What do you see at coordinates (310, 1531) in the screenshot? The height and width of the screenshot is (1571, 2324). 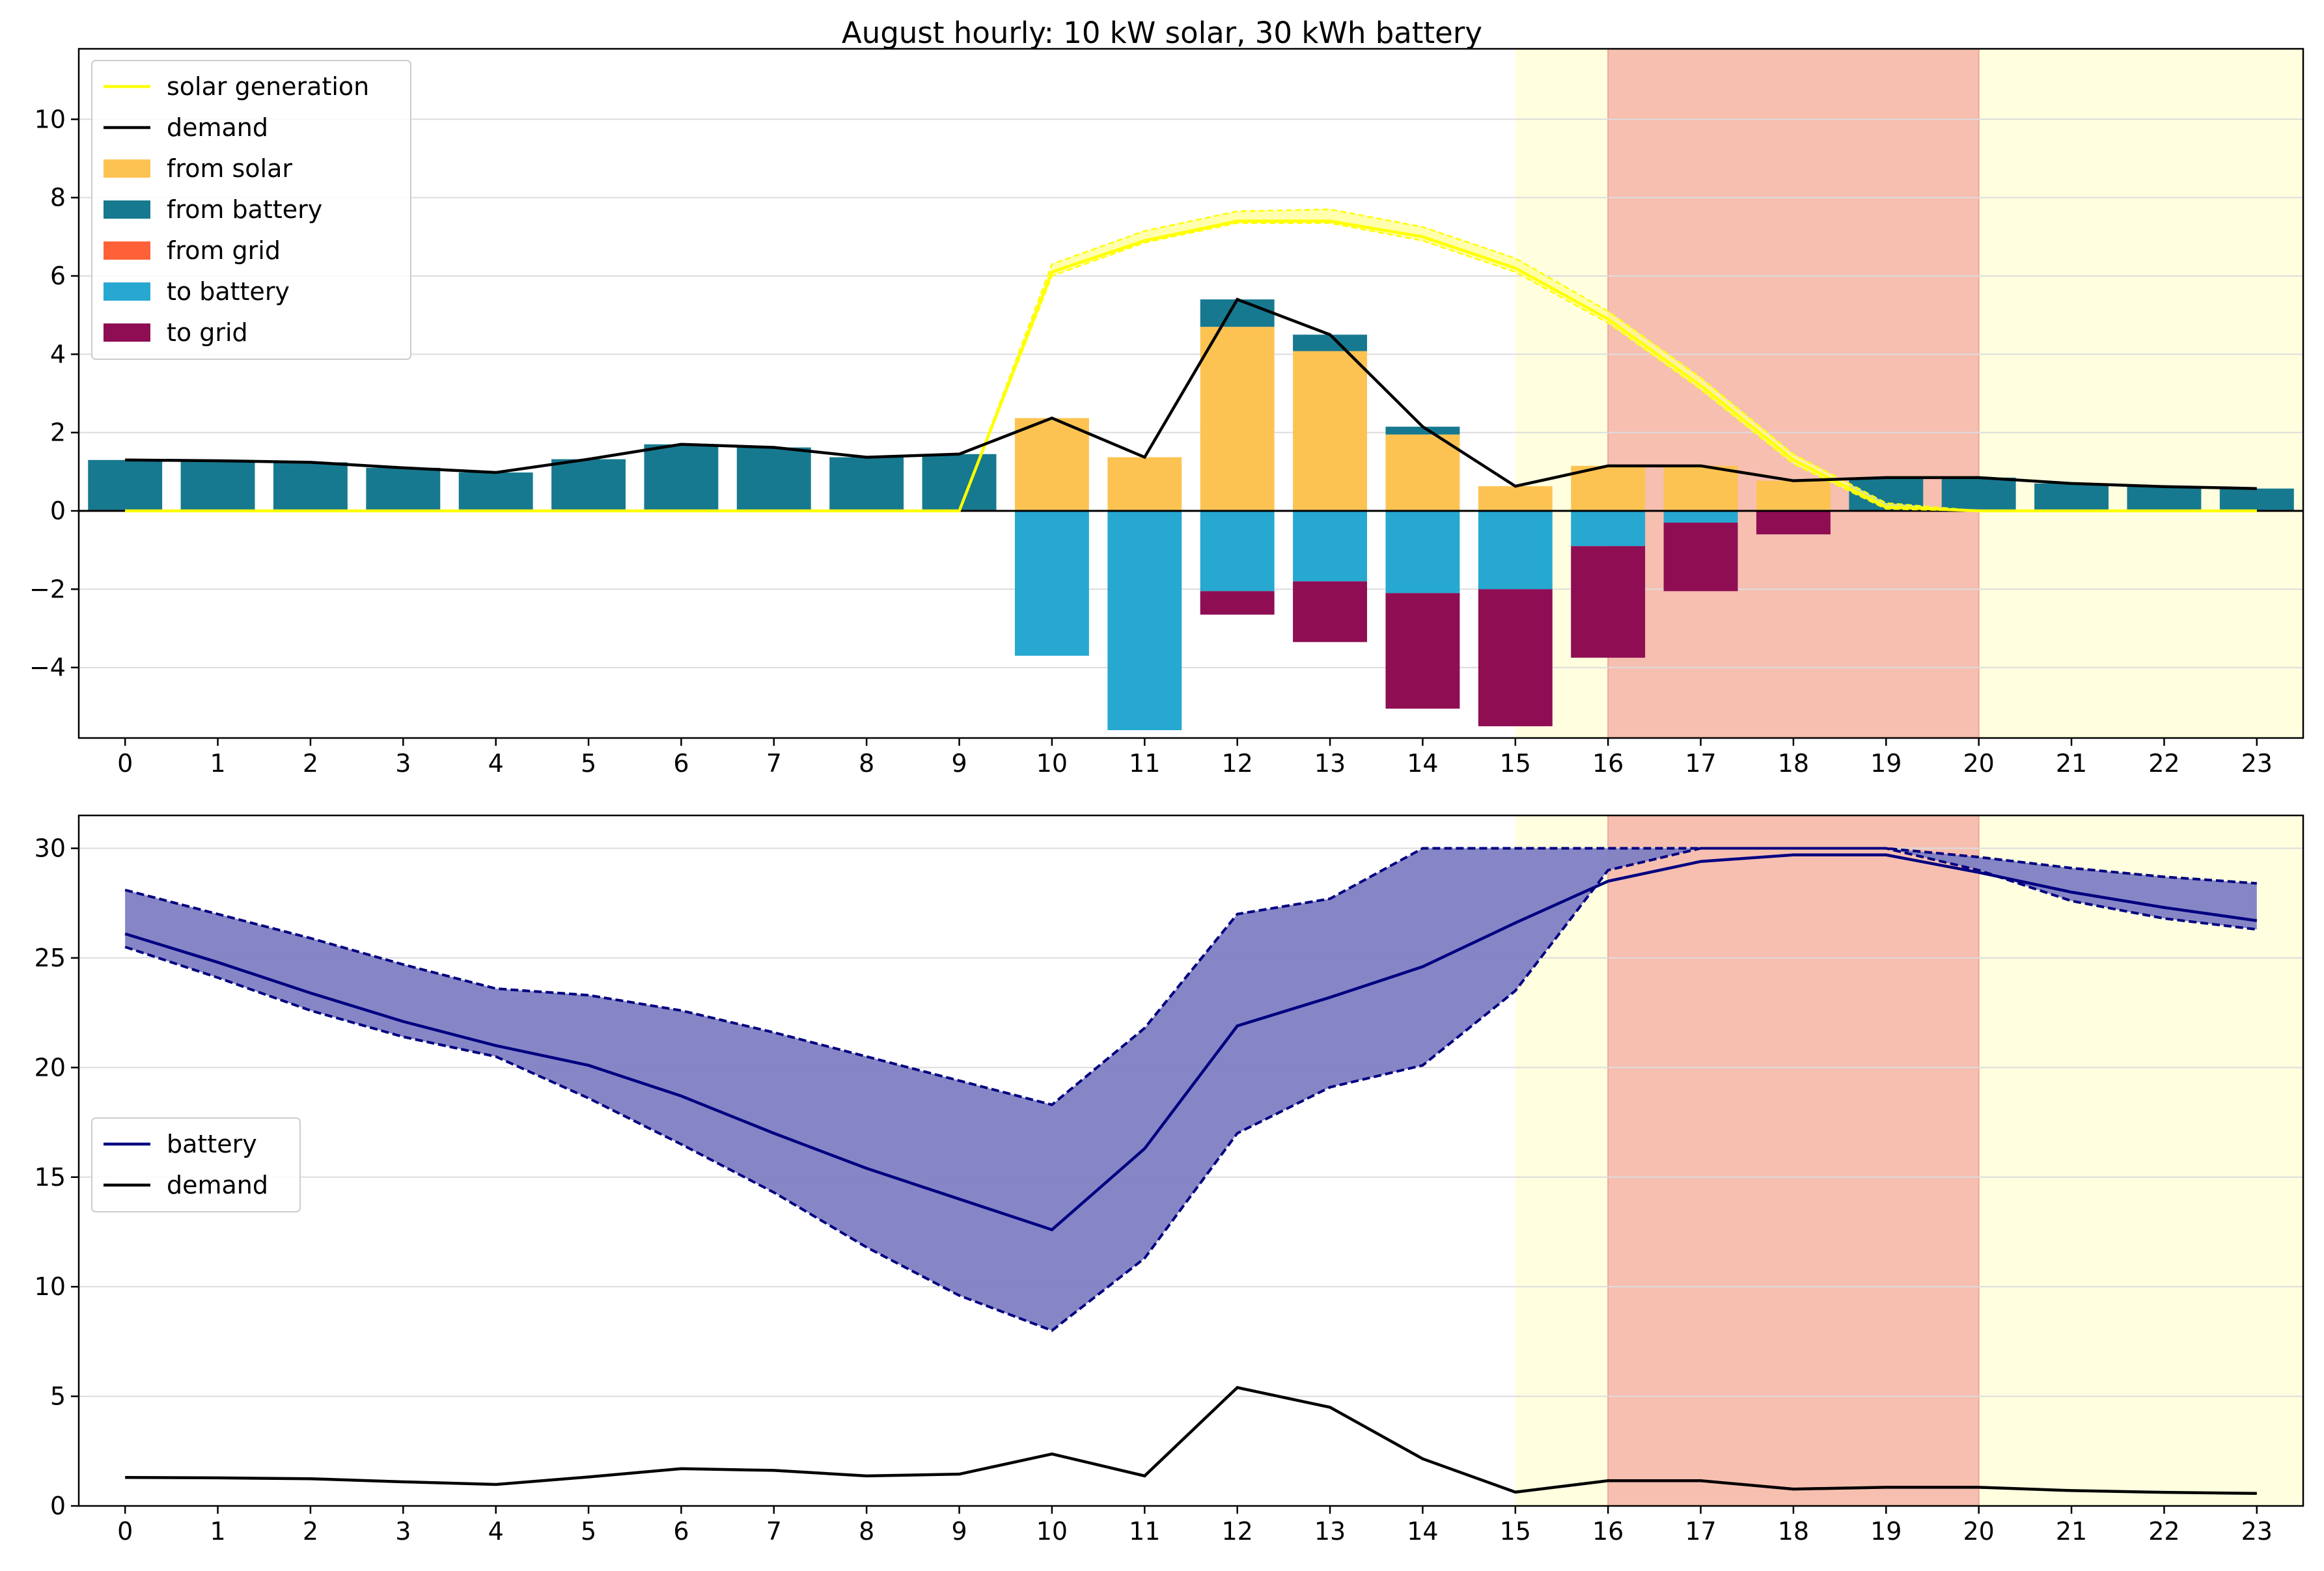 I see `x-tick-label: 2` at bounding box center [310, 1531].